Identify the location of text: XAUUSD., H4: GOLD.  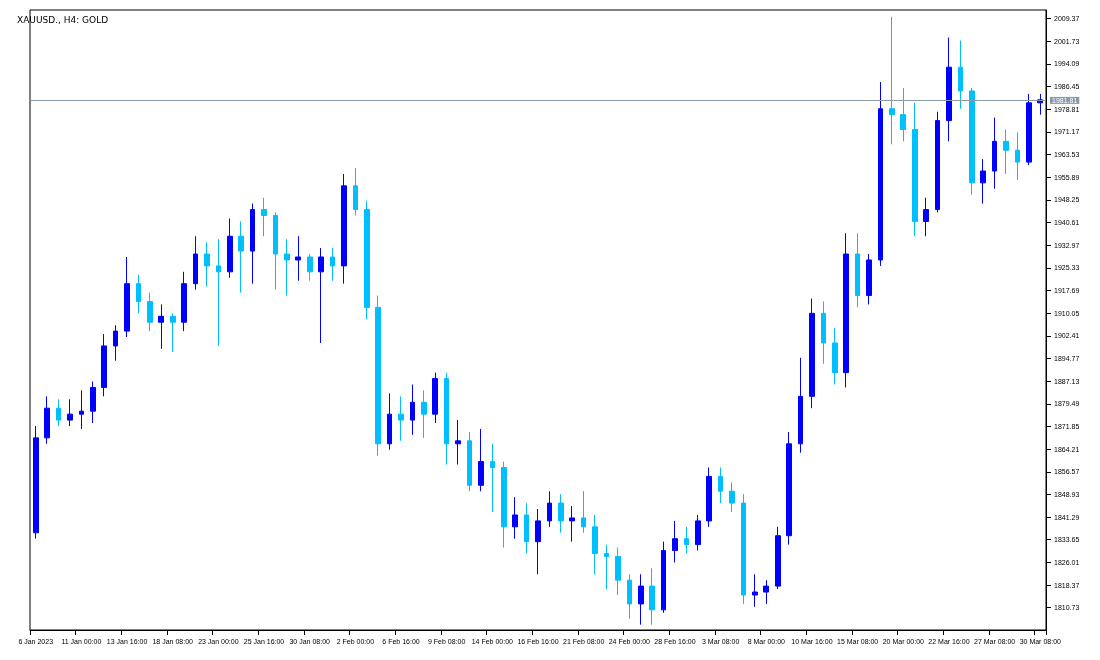
(63, 19).